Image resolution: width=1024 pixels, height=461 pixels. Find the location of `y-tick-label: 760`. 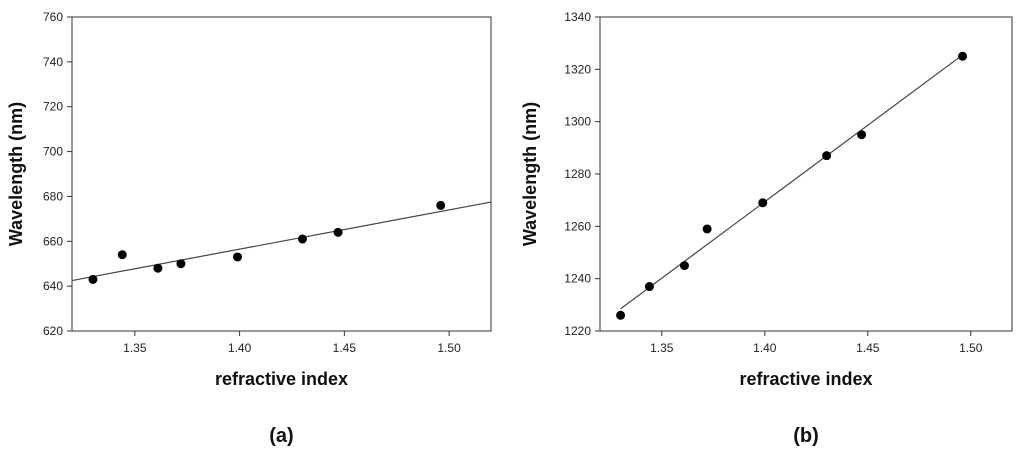

y-tick-label: 760 is located at coordinates (53, 17).